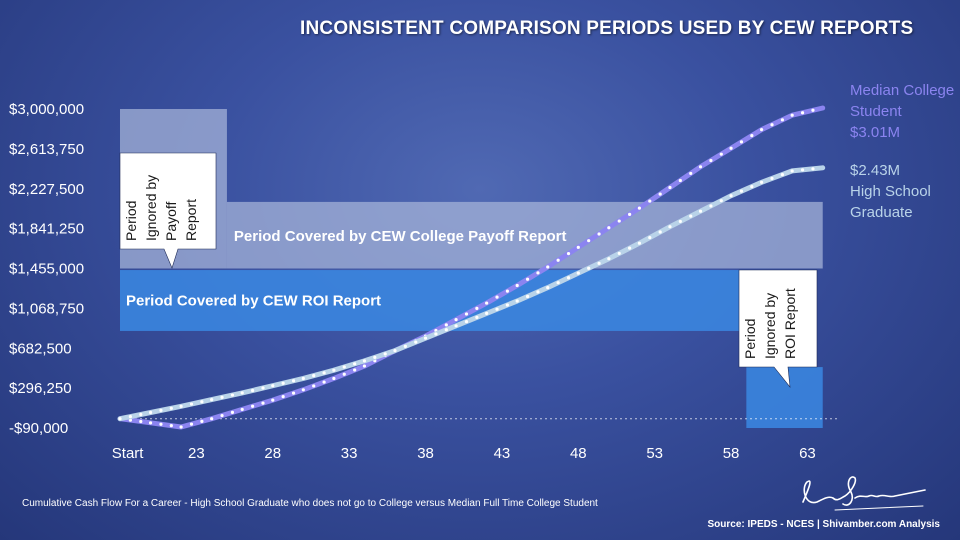  I want to click on y-tick-label: $2,613,750, so click(46, 149).